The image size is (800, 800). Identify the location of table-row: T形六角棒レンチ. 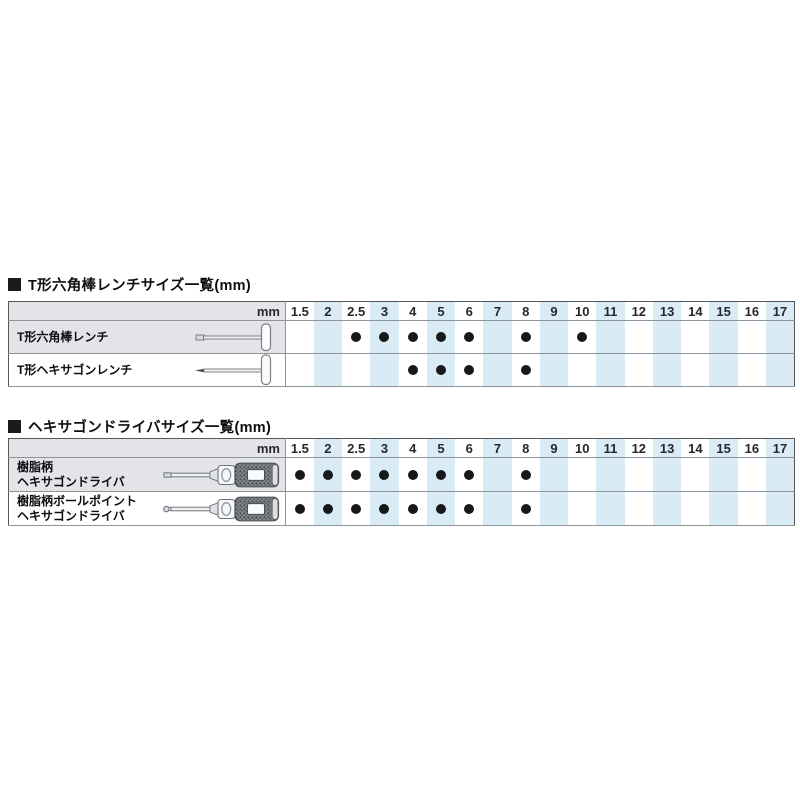
(401, 337).